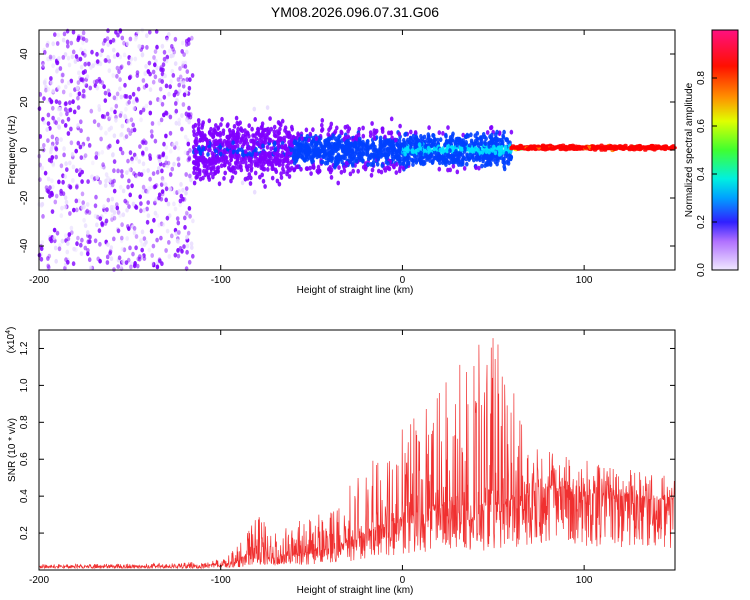 The width and height of the screenshot is (750, 600). Describe the element at coordinates (11, 340) in the screenshot. I see `snr-scale-label: (x104)` at that location.